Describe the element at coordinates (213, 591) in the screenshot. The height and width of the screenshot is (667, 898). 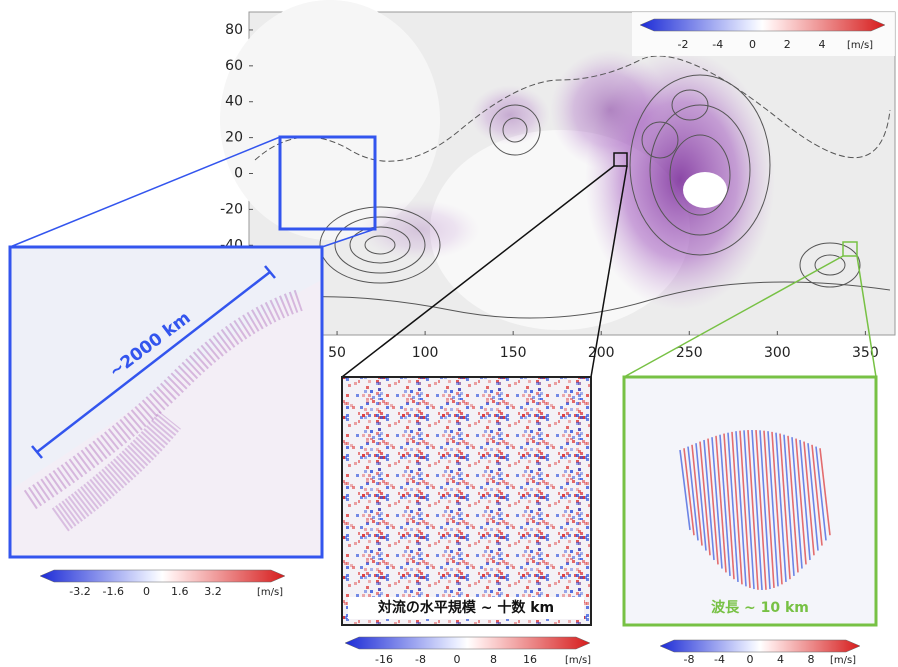
I see `colorbar-tick-label: 3.2` at that location.